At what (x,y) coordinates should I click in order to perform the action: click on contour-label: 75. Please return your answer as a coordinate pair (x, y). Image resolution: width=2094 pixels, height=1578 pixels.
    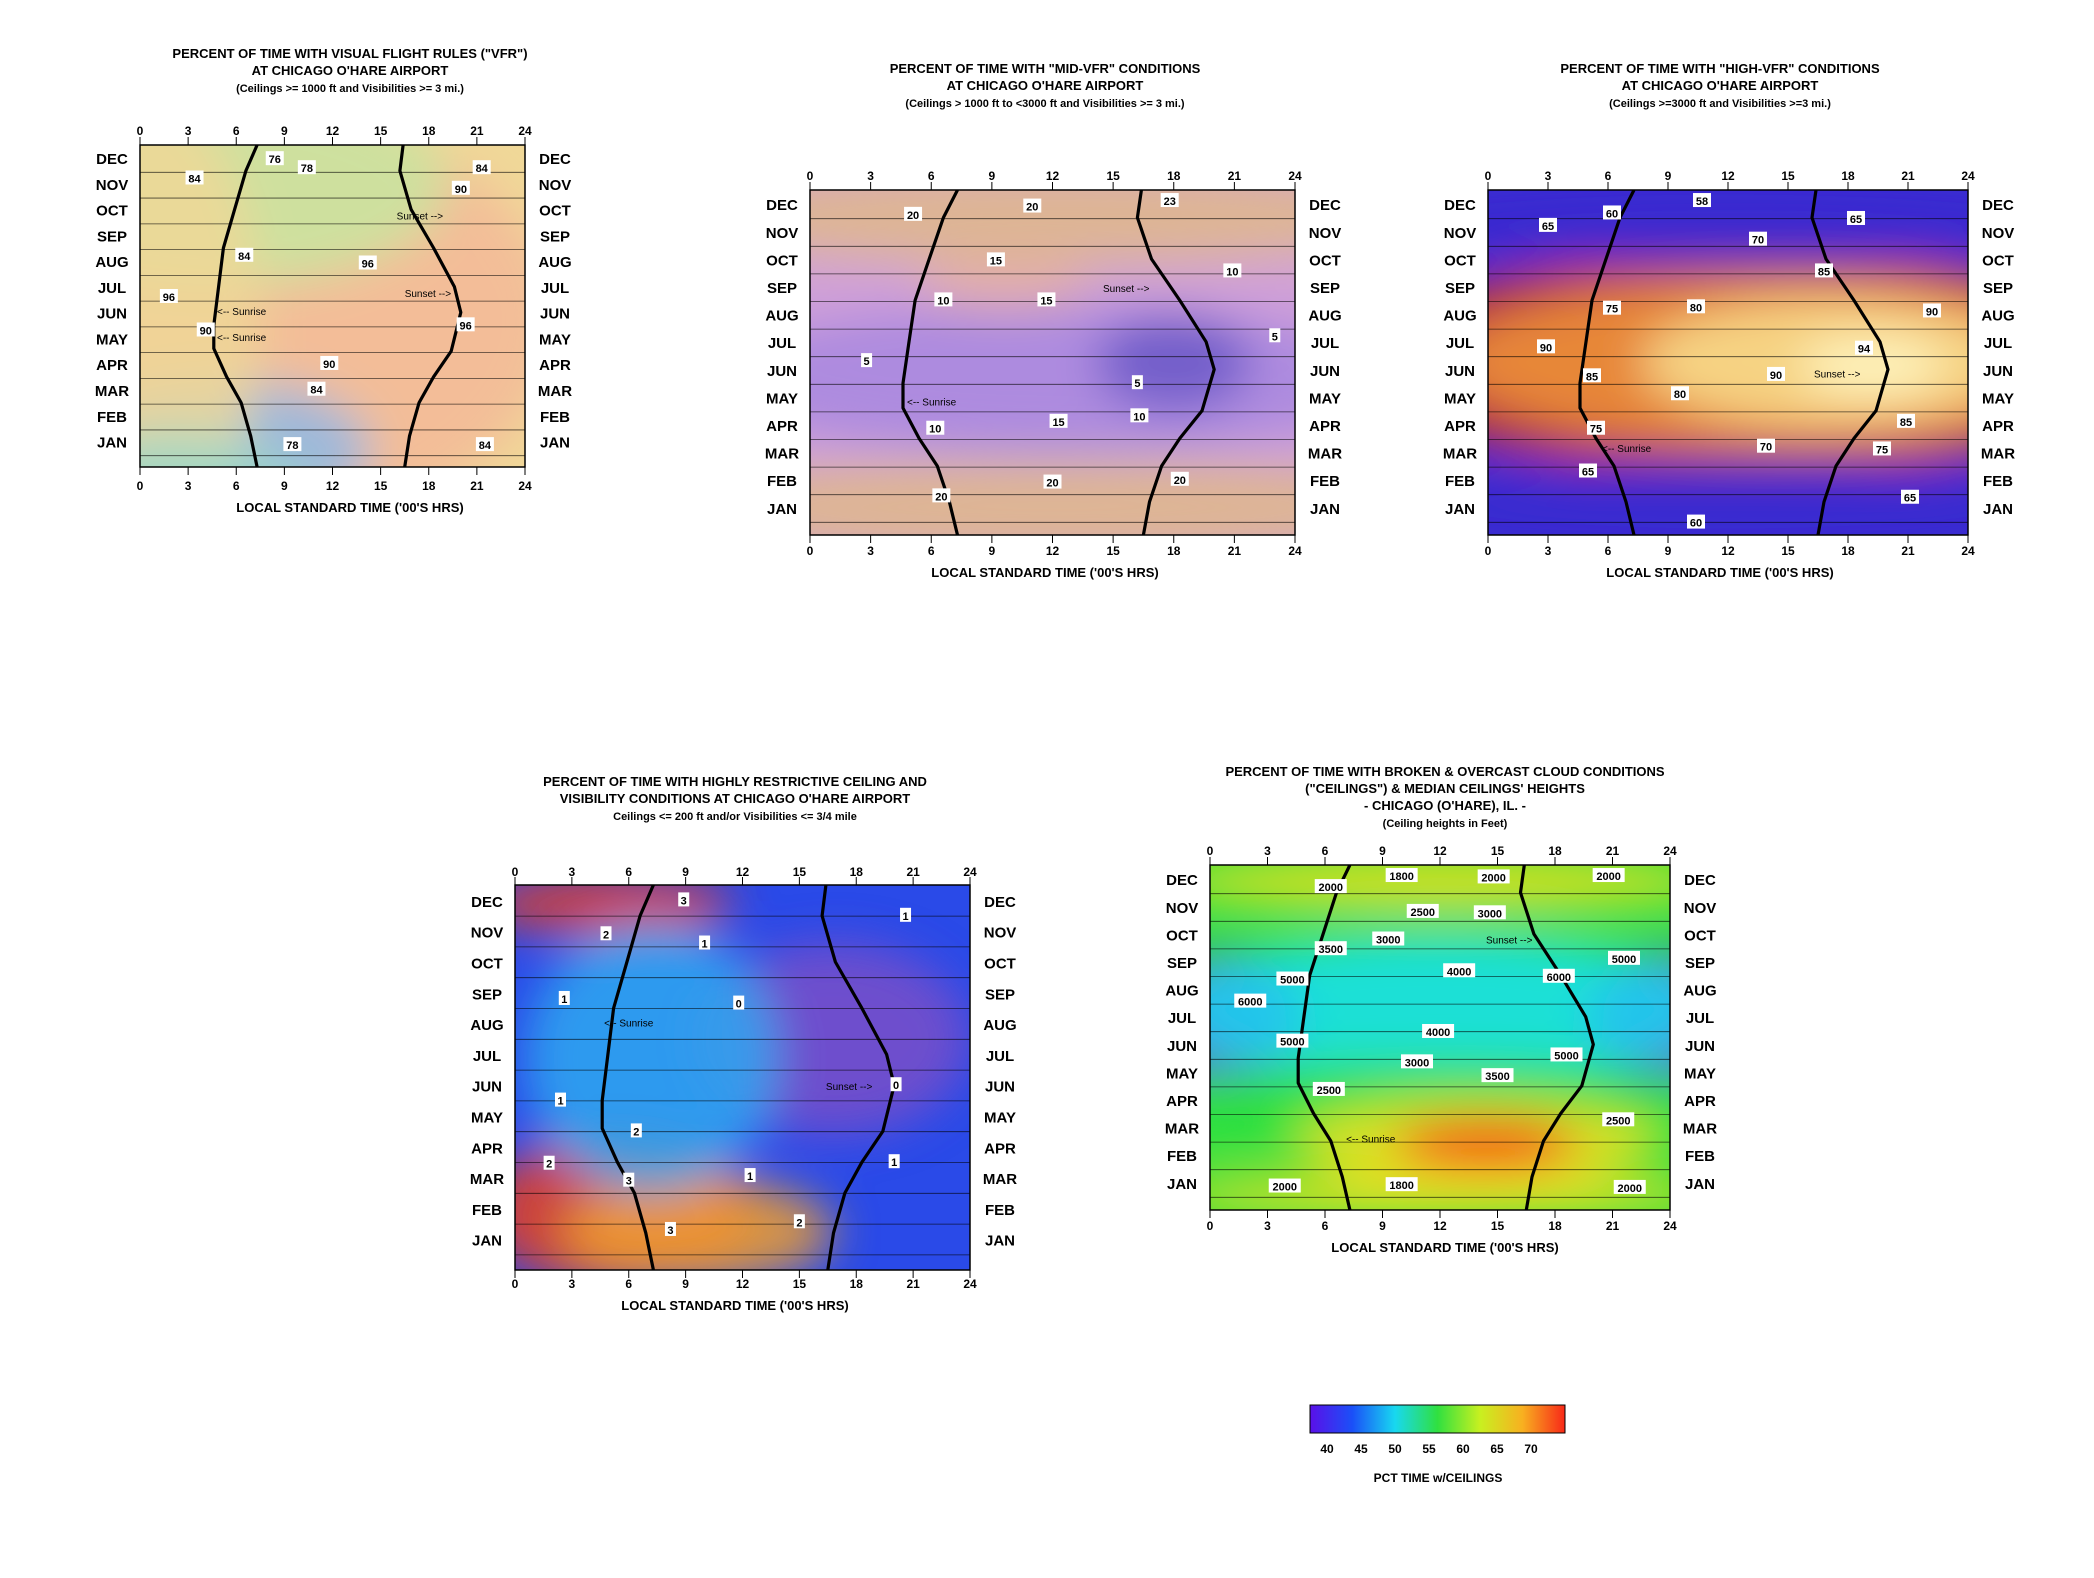
    Looking at the image, I should click on (1612, 308).